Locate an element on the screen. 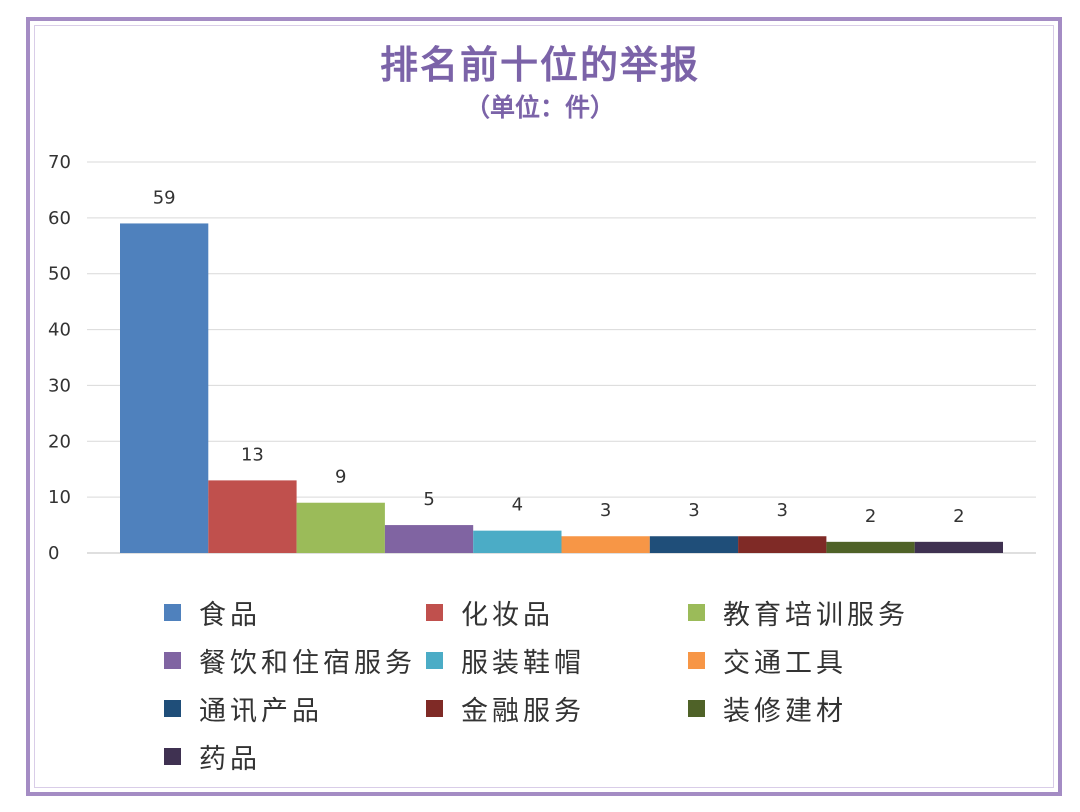  legend-item: 通讯产品 is located at coordinates (295, 708).